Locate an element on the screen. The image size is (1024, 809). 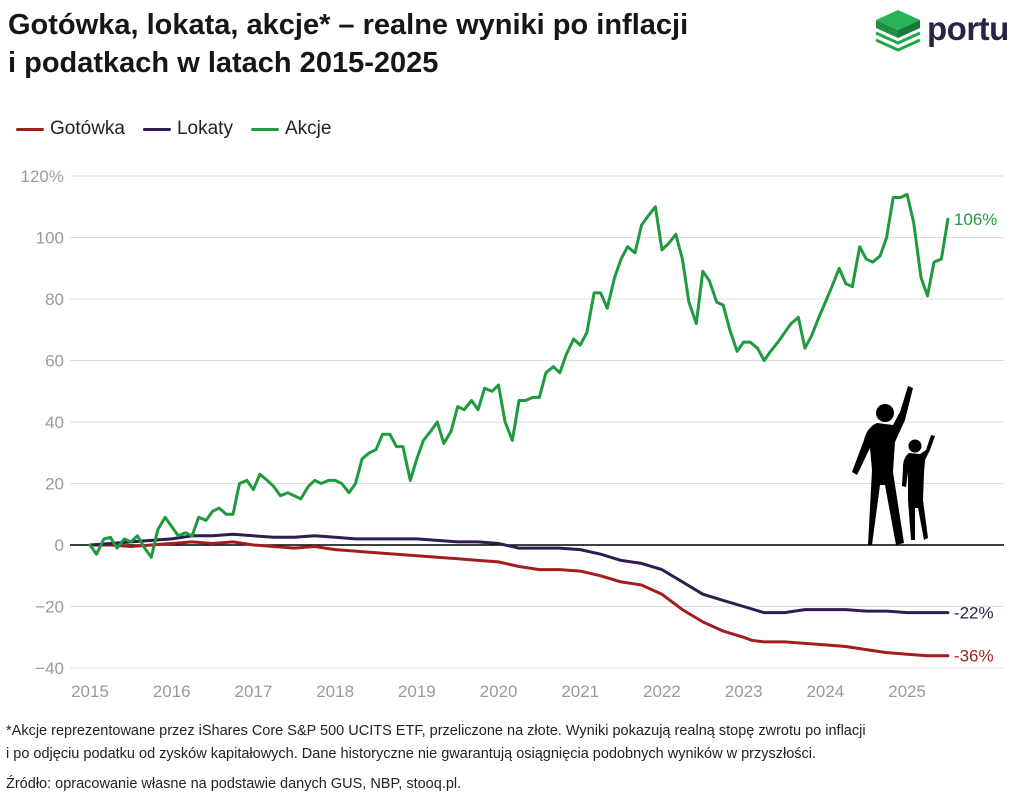
portu-logo: portu is located at coordinates (944, 31).